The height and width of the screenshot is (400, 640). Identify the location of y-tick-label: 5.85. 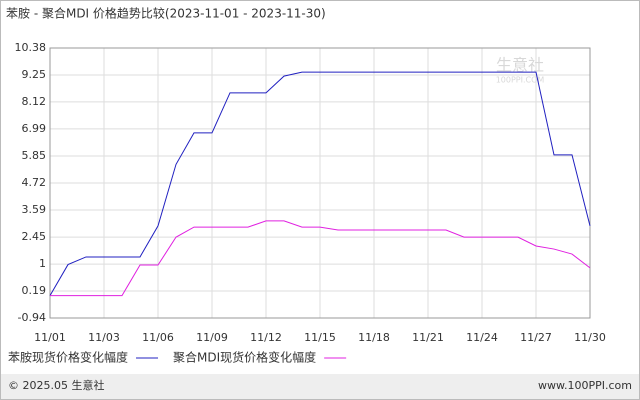
(34, 155).